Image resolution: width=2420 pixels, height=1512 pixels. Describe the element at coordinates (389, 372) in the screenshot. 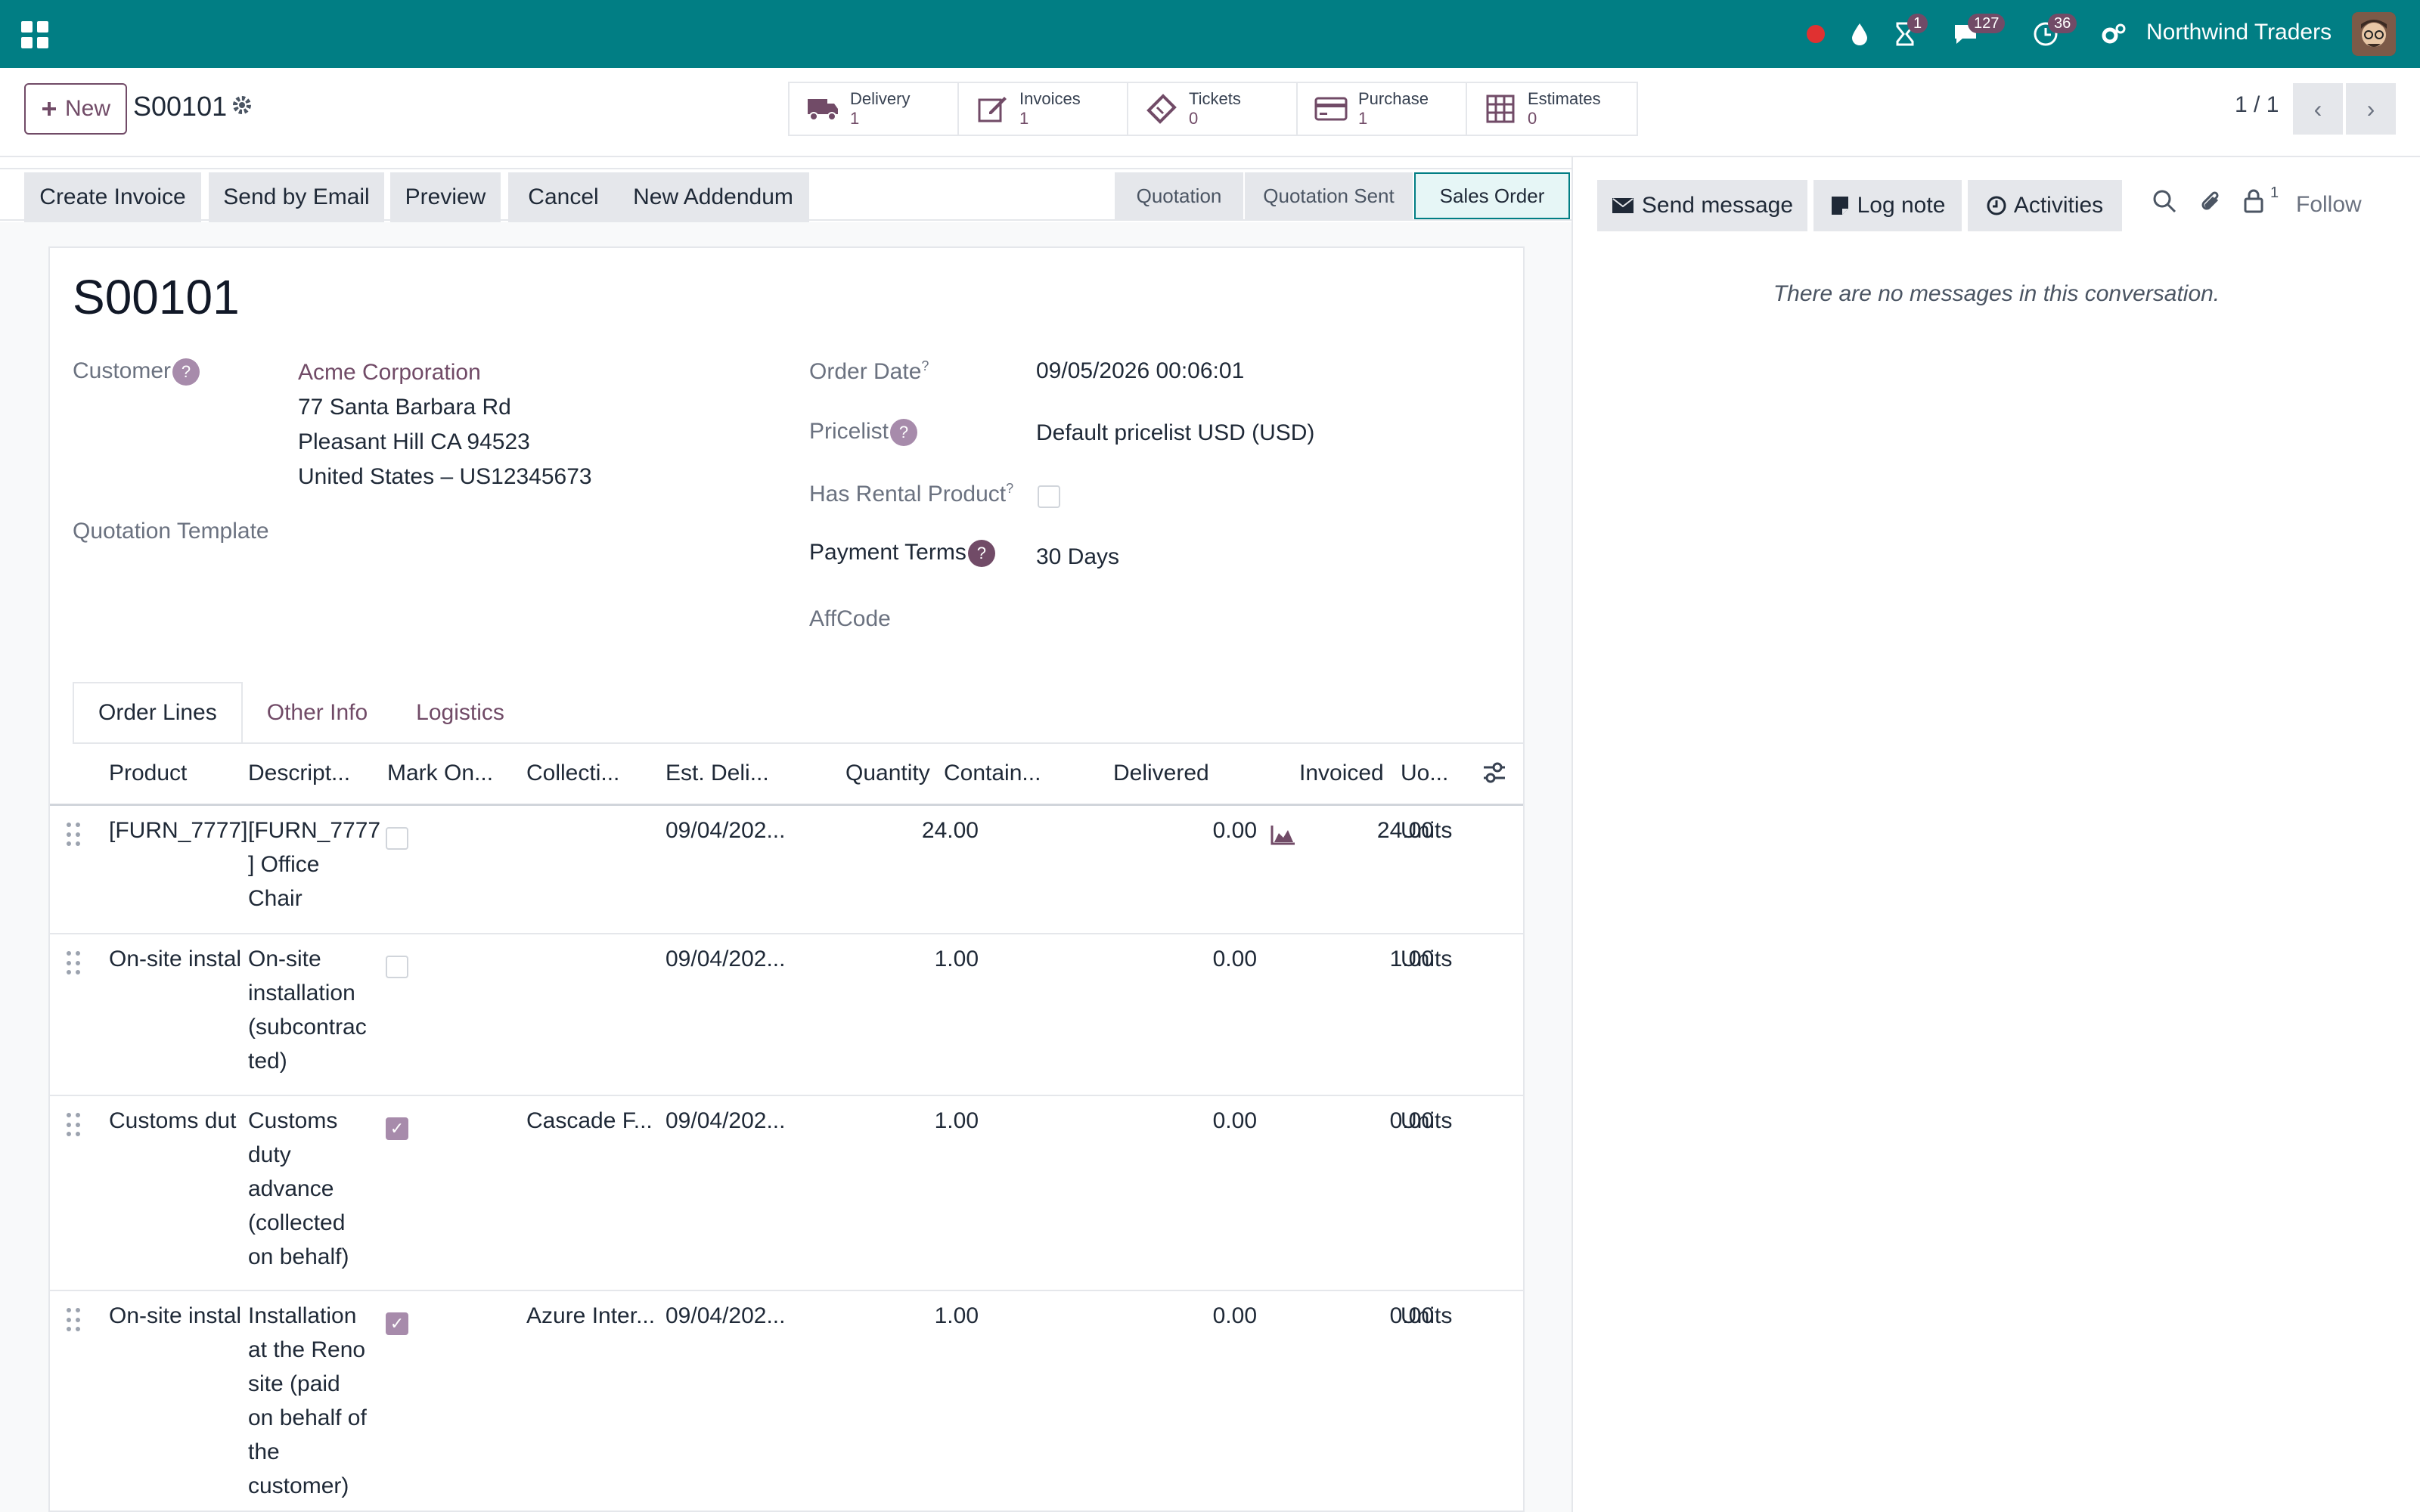

I see `customer-link: Acme Corporation` at that location.